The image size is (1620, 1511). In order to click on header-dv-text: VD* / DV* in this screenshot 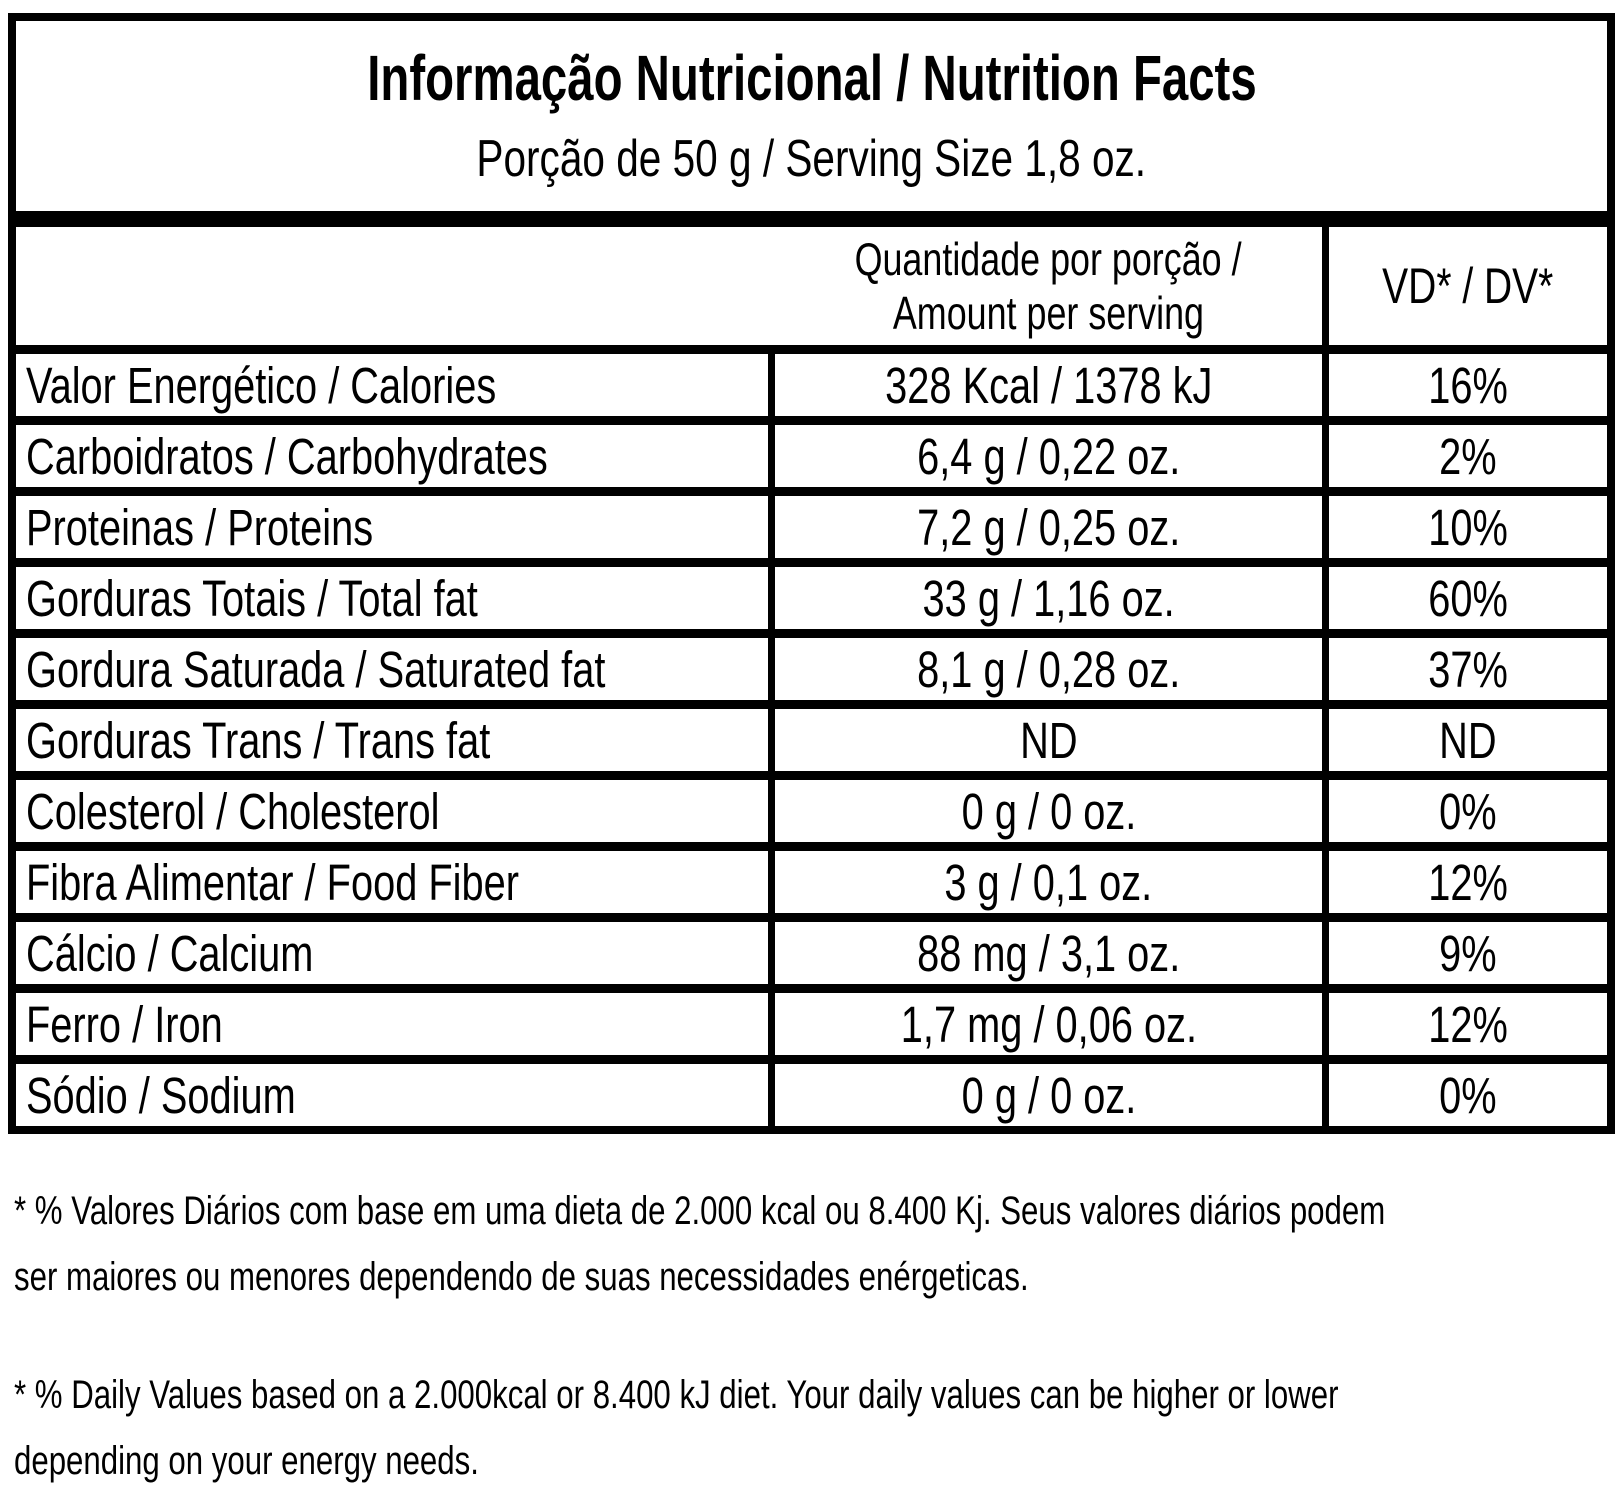, I will do `click(1468, 286)`.